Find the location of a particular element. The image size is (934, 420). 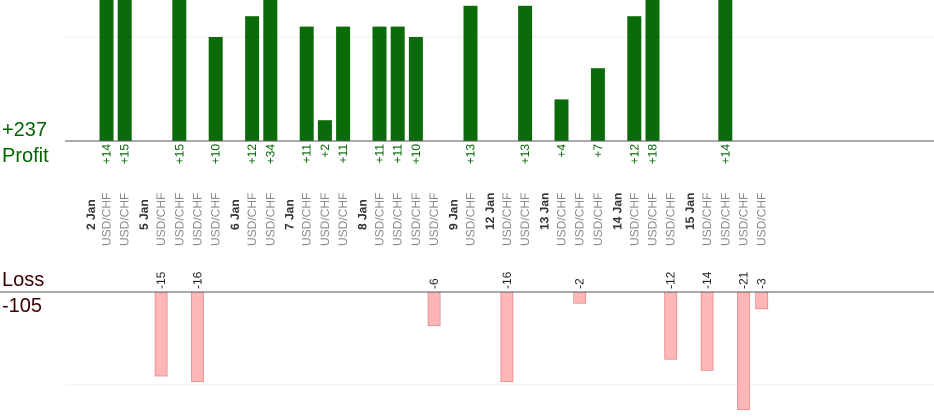

date-label: 15 Jan is located at coordinates (690, 211).